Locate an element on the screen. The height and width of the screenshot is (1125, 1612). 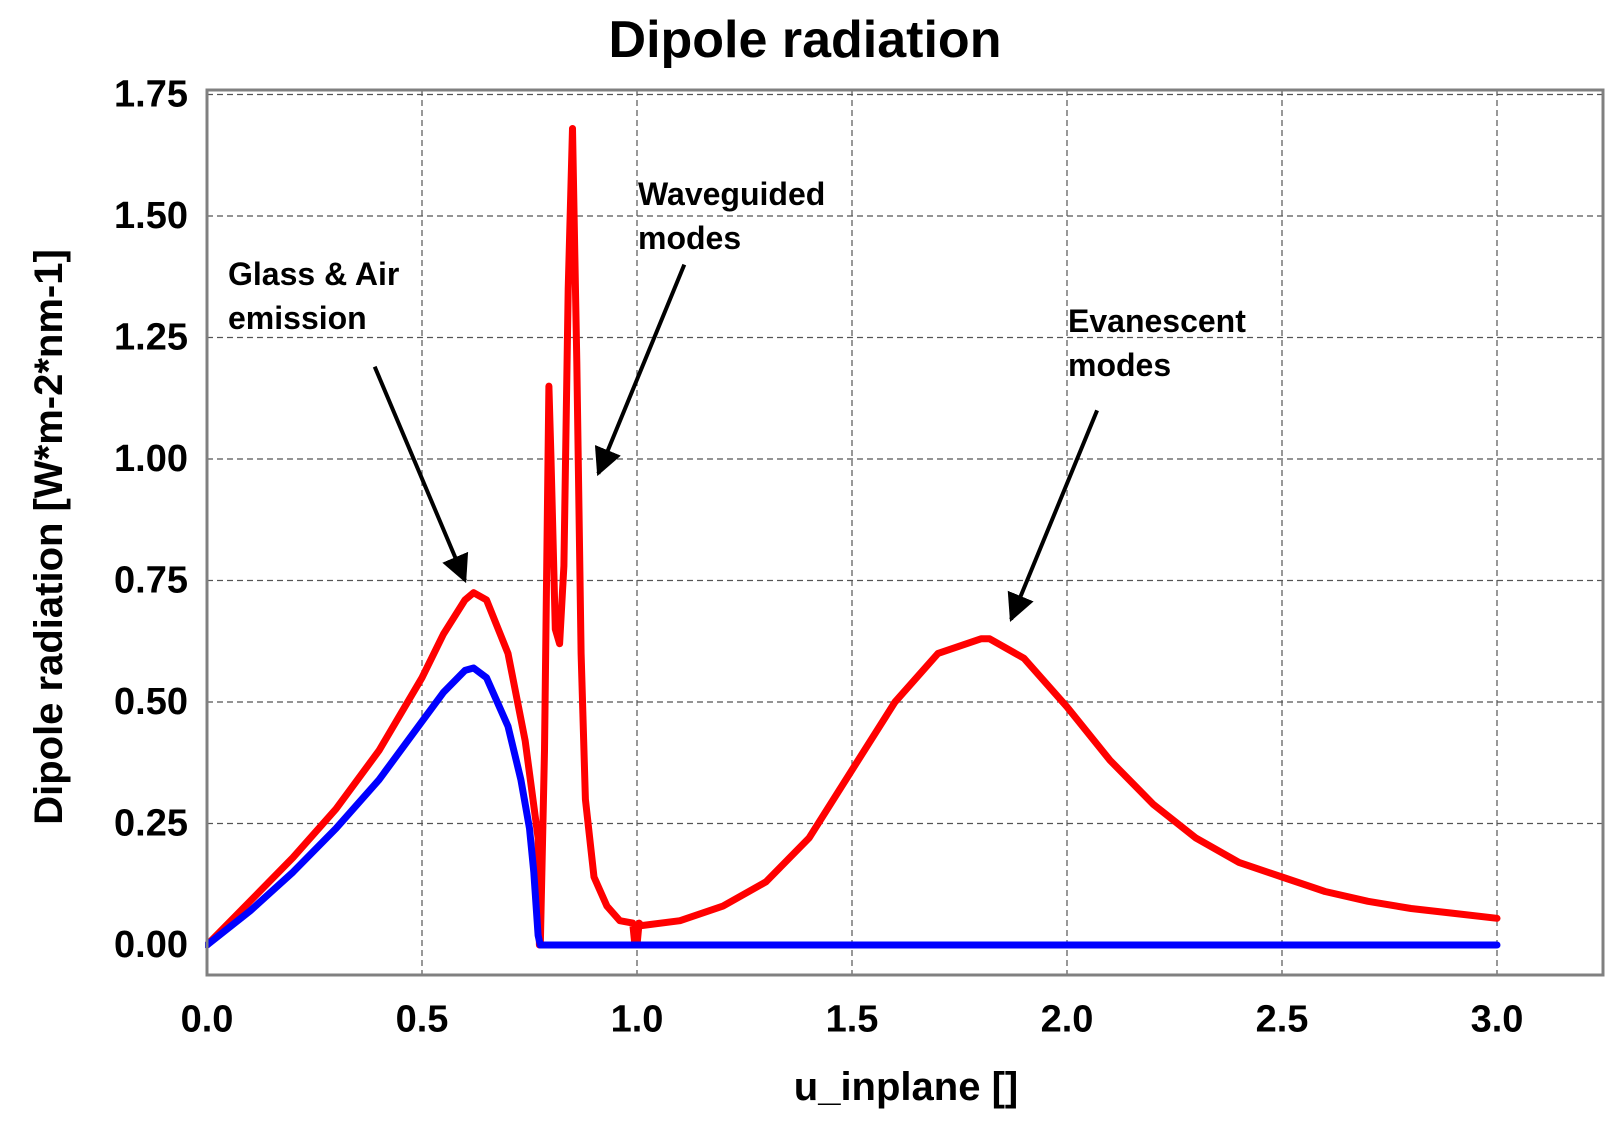
annotation-label: emission is located at coordinates (297, 318).